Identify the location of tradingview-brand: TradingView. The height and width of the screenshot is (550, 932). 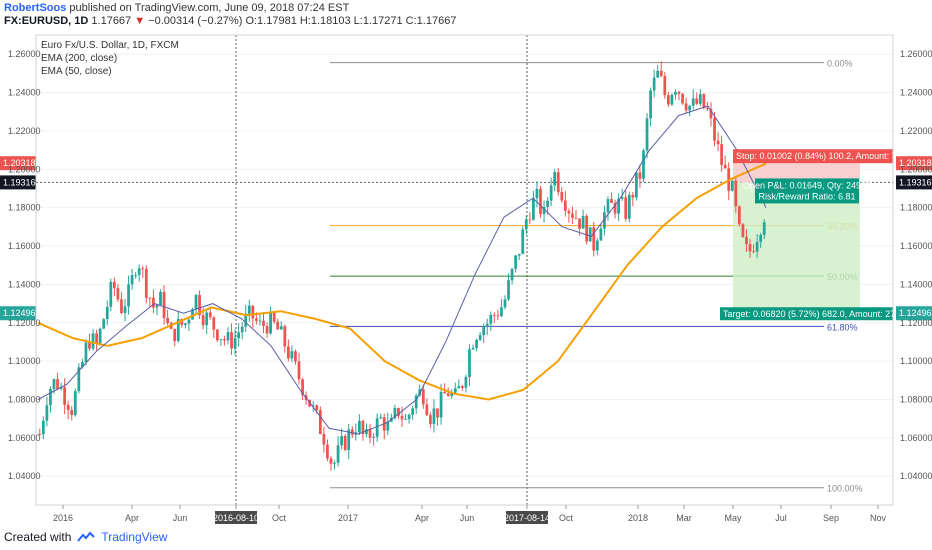
(134, 537).